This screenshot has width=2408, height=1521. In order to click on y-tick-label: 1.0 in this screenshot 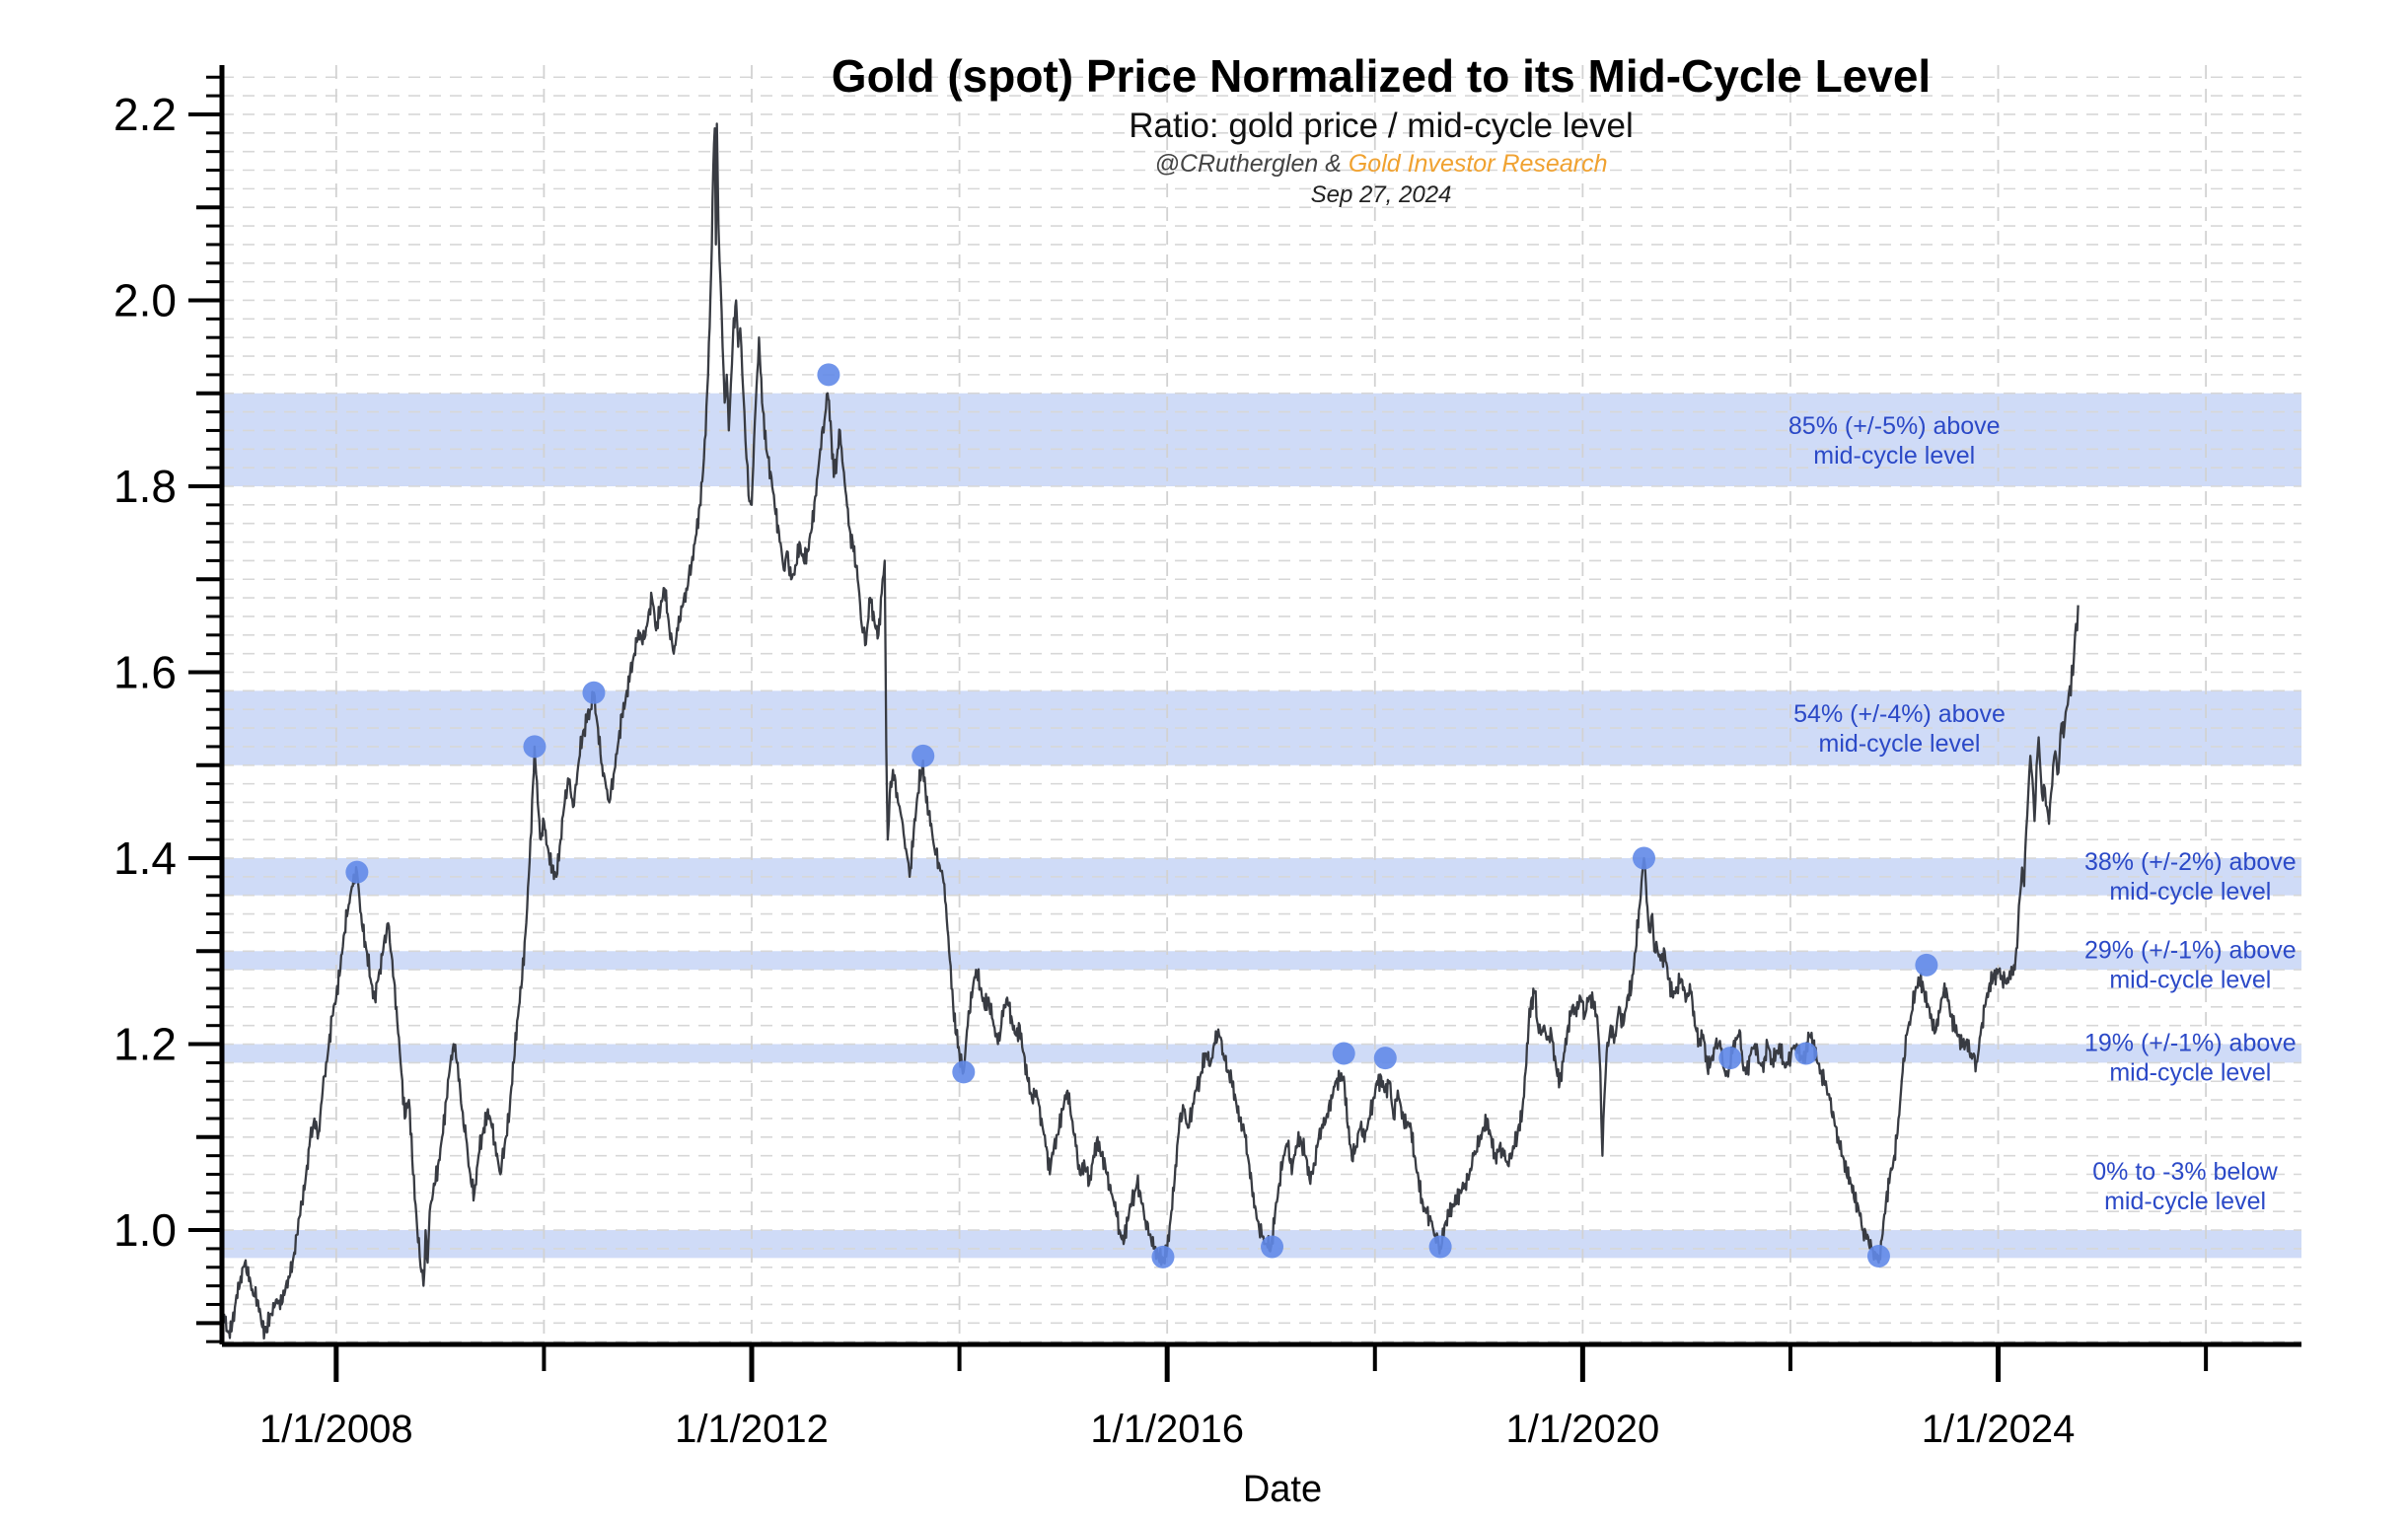, I will do `click(145, 1230)`.